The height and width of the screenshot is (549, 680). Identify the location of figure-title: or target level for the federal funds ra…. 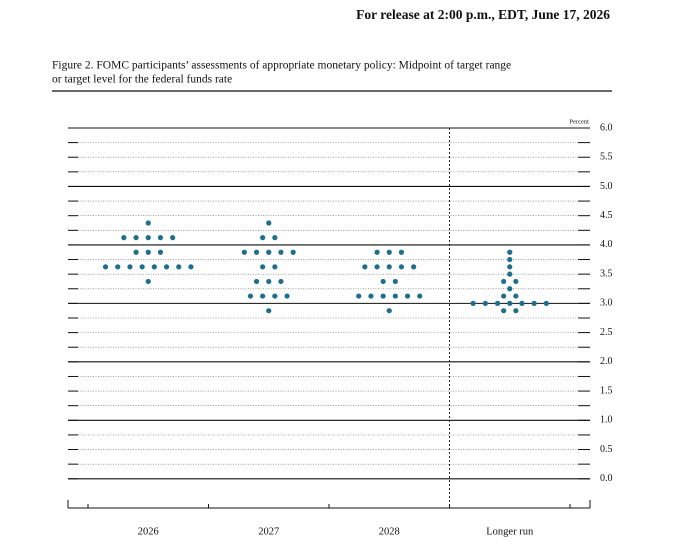
(142, 80).